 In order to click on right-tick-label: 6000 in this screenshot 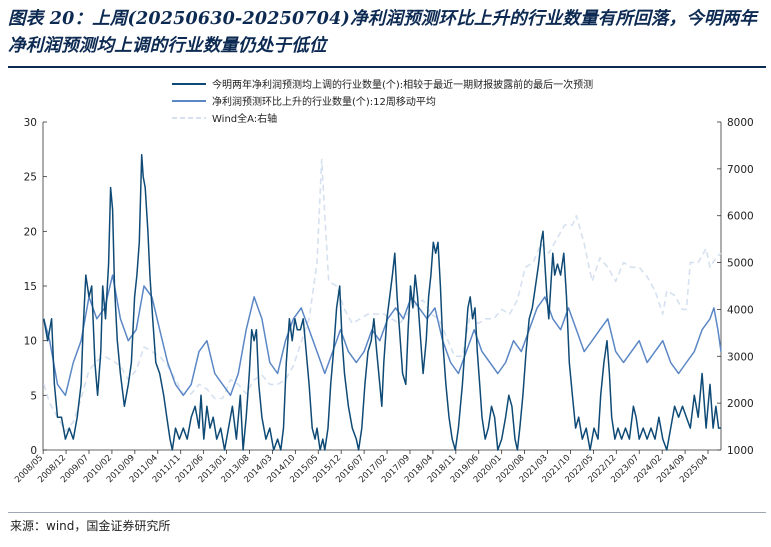, I will do `click(740, 217)`.